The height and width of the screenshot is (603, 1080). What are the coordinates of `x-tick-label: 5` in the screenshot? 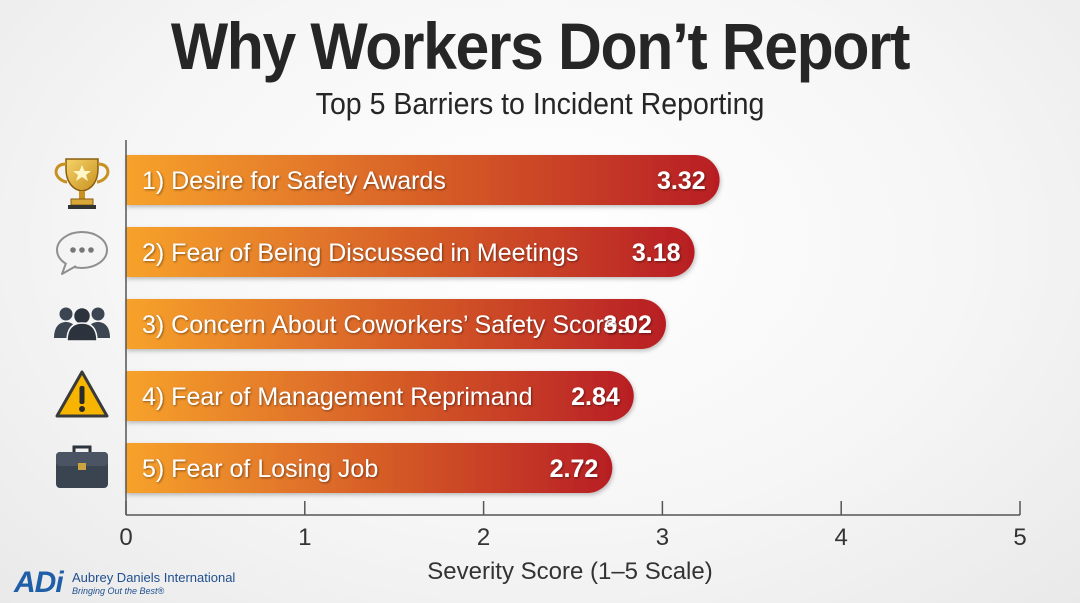 It's located at (1019, 537).